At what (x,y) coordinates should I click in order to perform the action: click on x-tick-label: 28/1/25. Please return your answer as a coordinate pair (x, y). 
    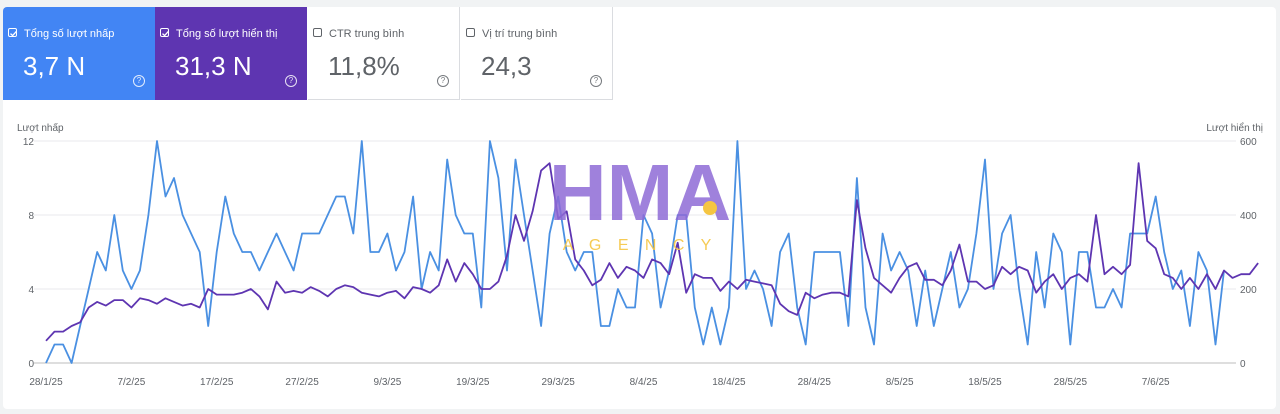
    Looking at the image, I should click on (46, 382).